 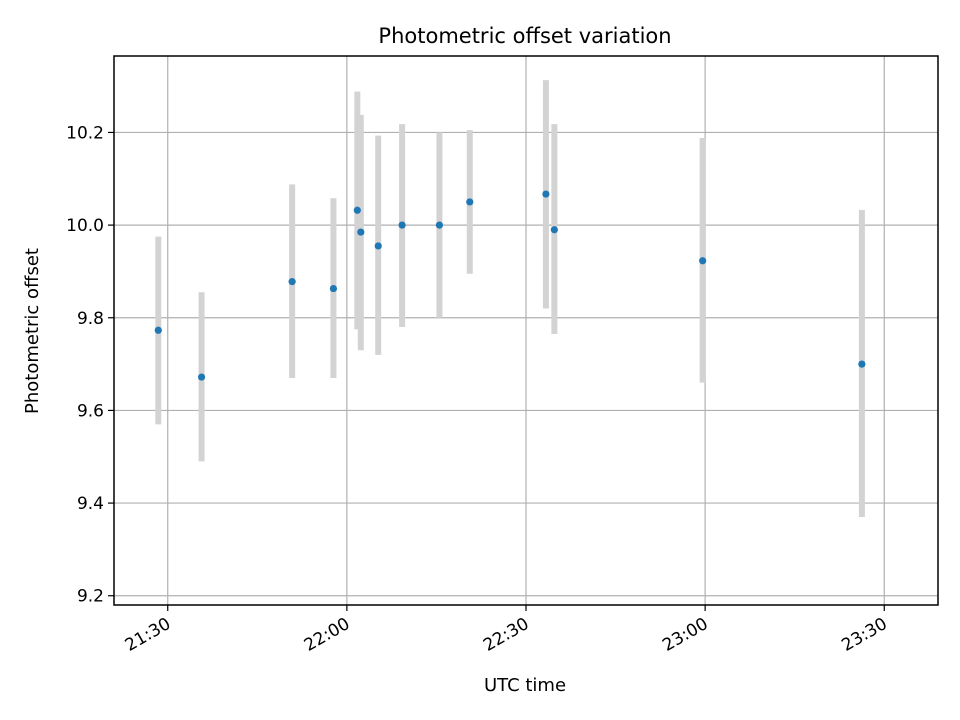 I want to click on x-tick-label: 21:30, so click(x=148, y=635).